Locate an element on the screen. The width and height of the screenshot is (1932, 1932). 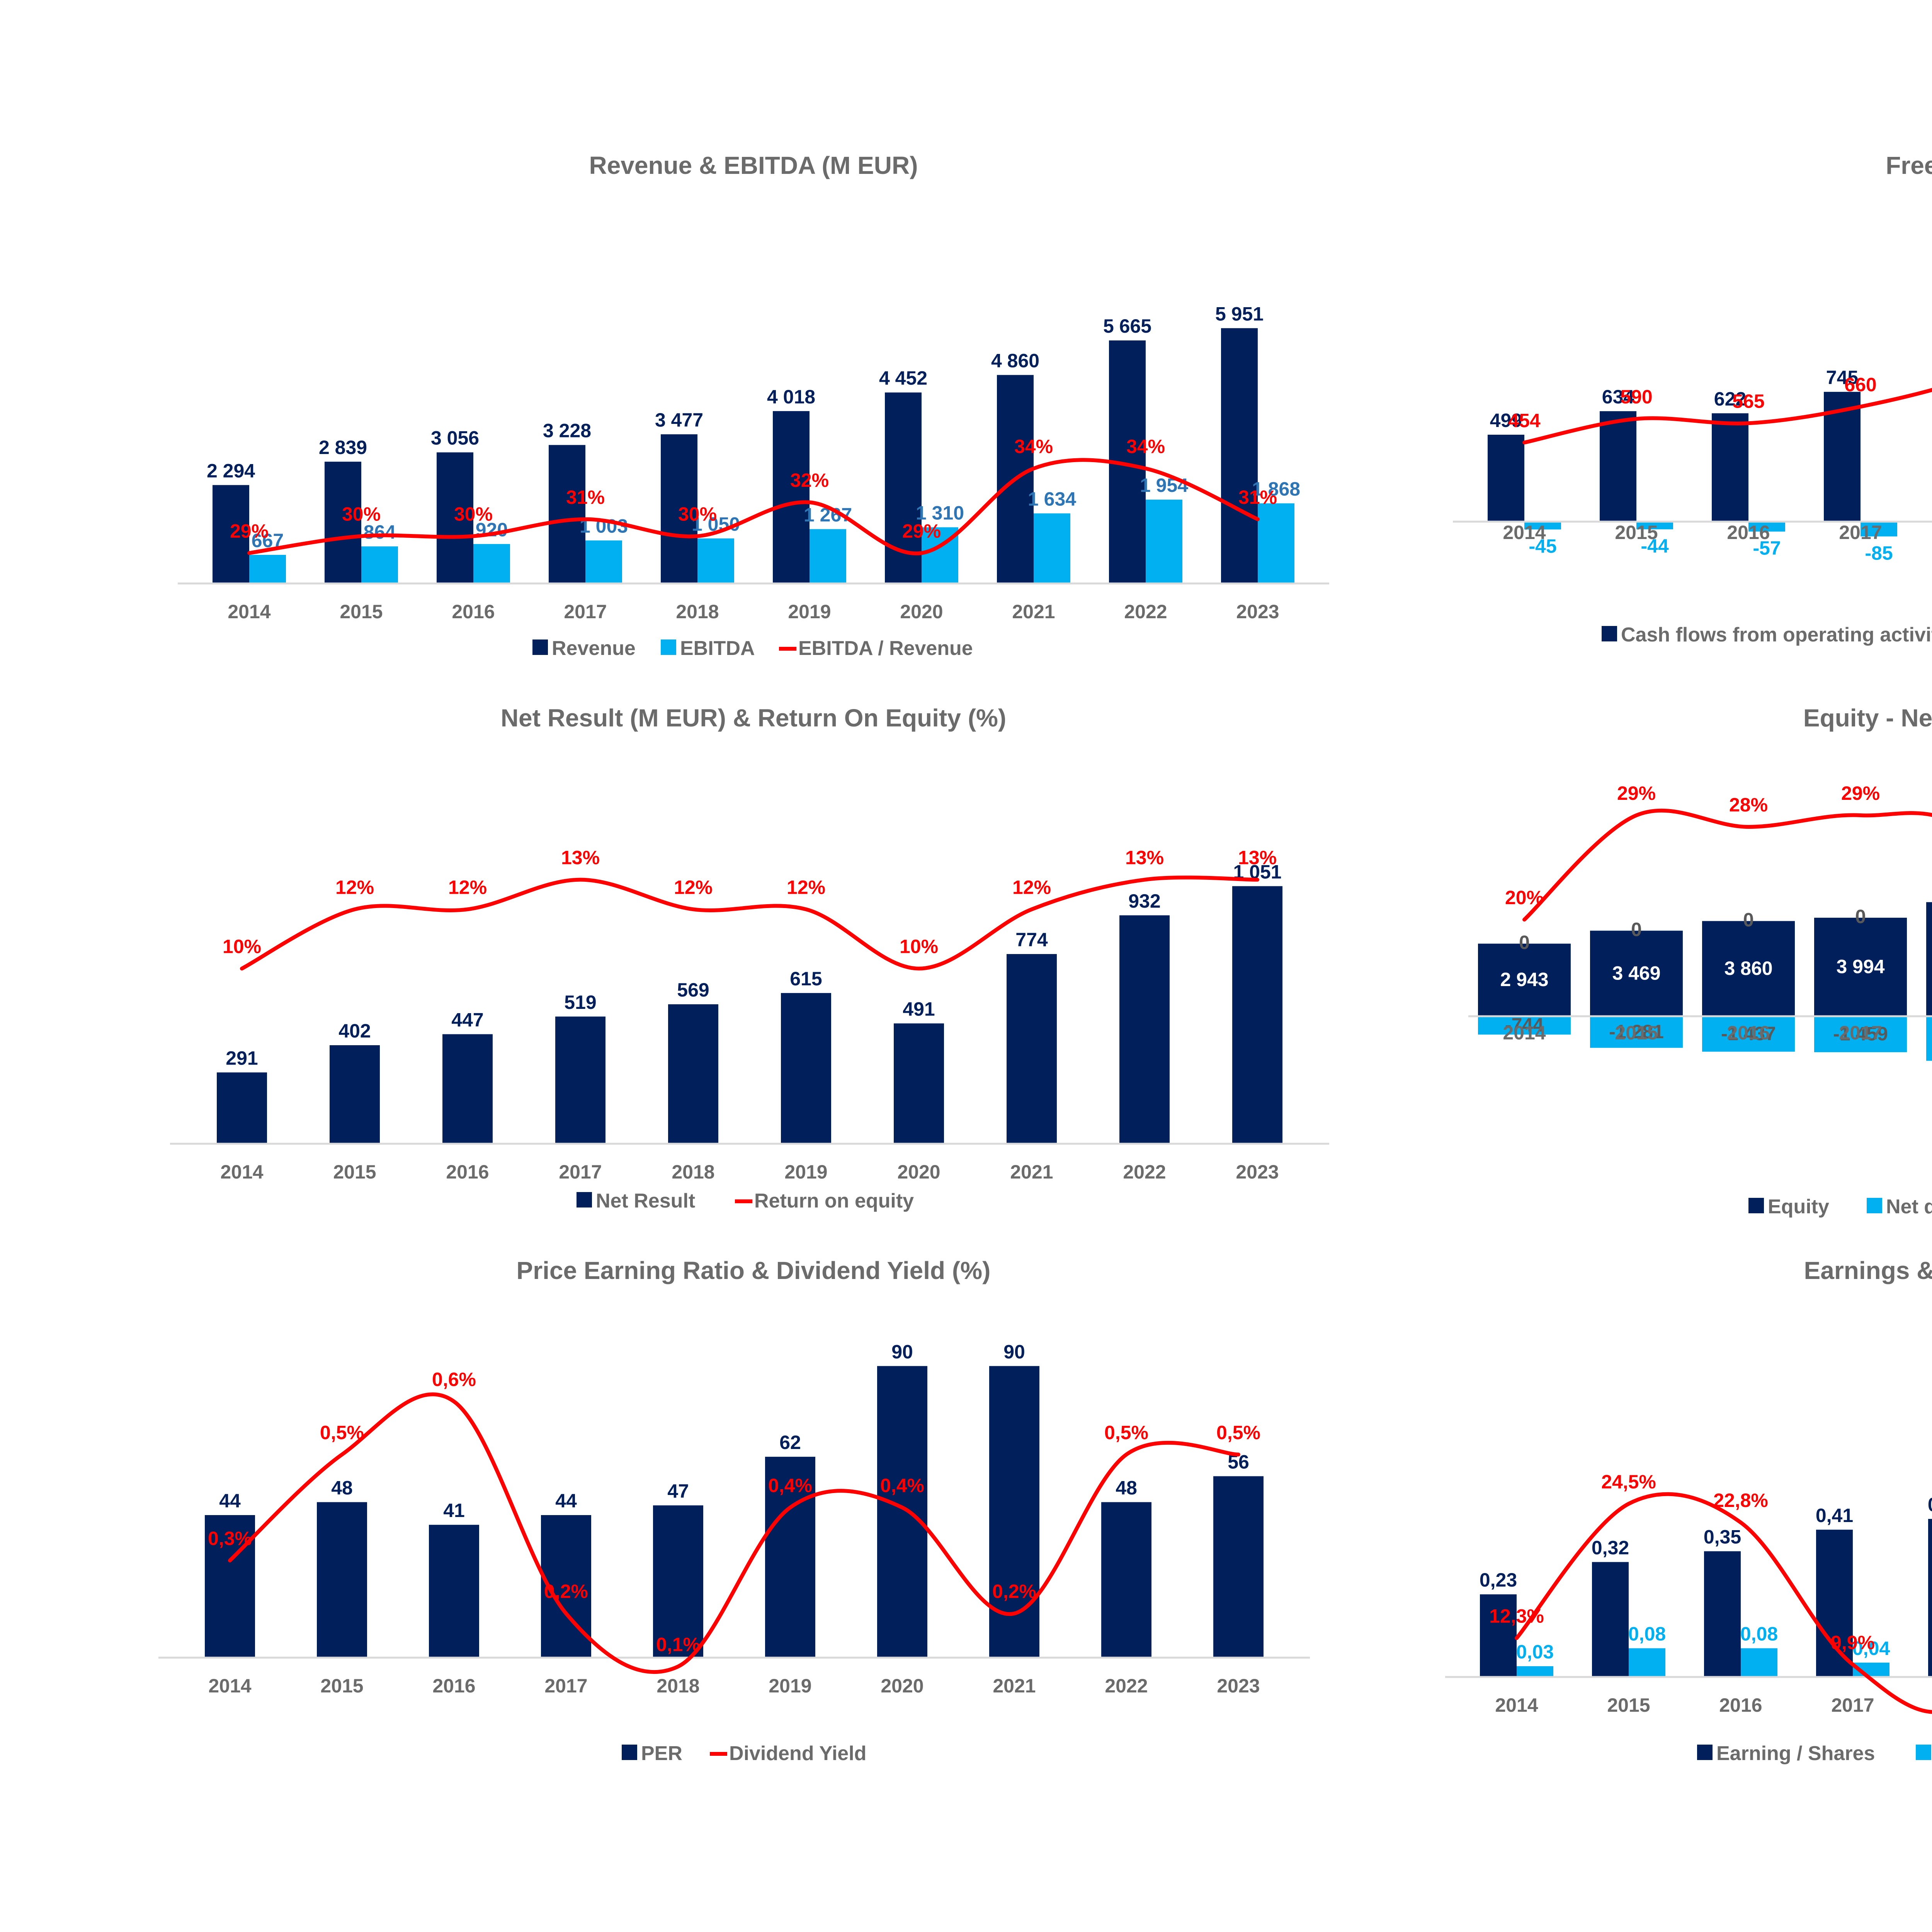
legend-item: Revenue is located at coordinates (584, 649).